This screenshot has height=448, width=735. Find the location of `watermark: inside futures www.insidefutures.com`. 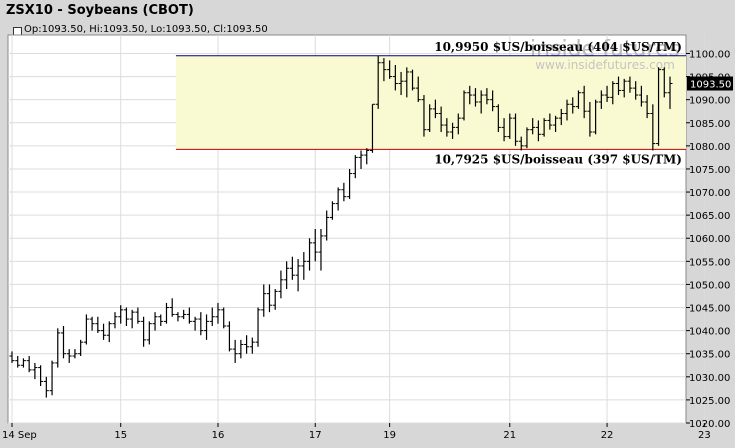

watermark: inside futures www.insidefutures.com is located at coordinates (605, 54).